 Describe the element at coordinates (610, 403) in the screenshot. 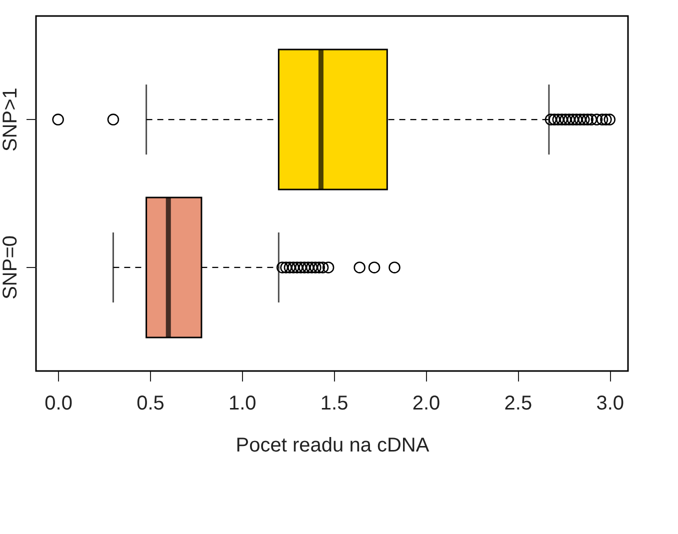

I see `x-tick-label: 3.0` at that location.